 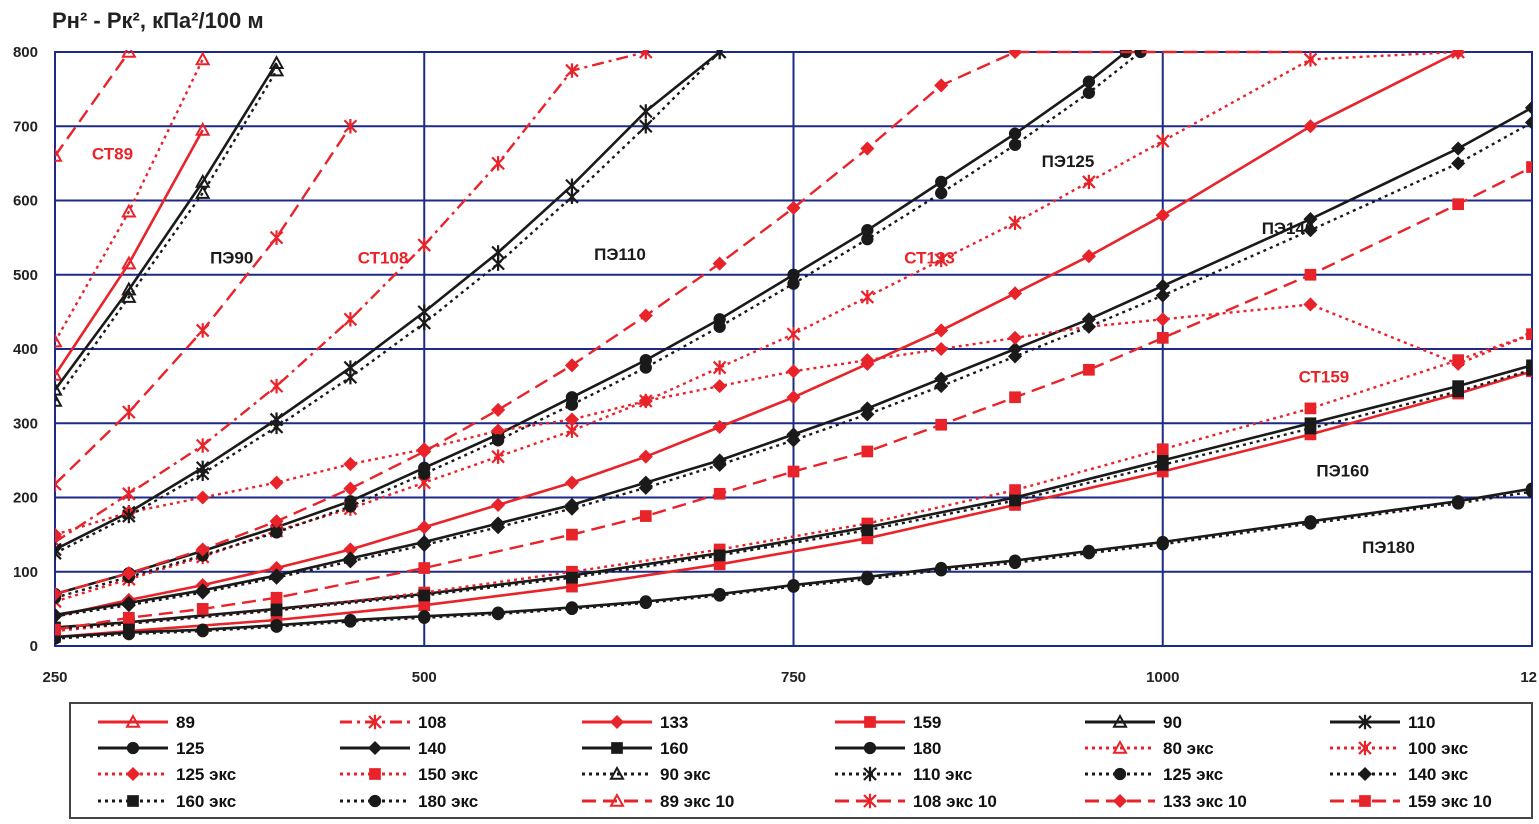 What do you see at coordinates (25, 126) in the screenshot?
I see `y-tick-label: 700` at bounding box center [25, 126].